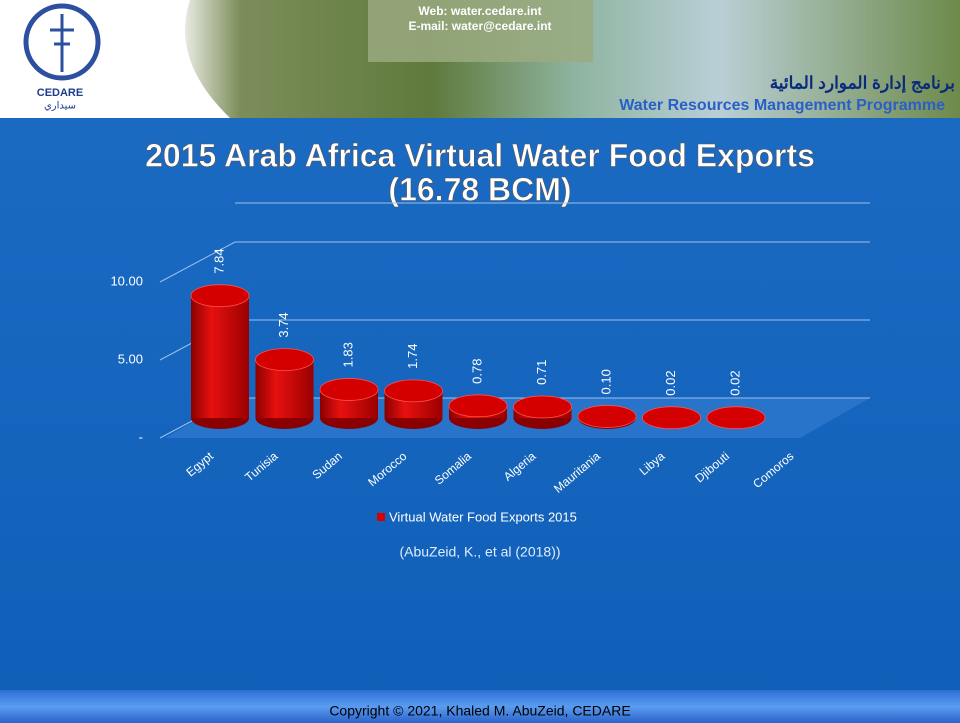 This screenshot has height=723, width=960. I want to click on logo-icon, so click(62, 43).